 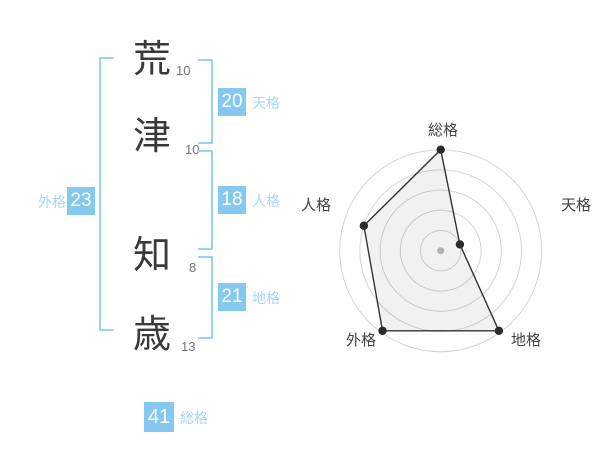 I want to click on jinkaku-bracket, so click(x=205, y=200).